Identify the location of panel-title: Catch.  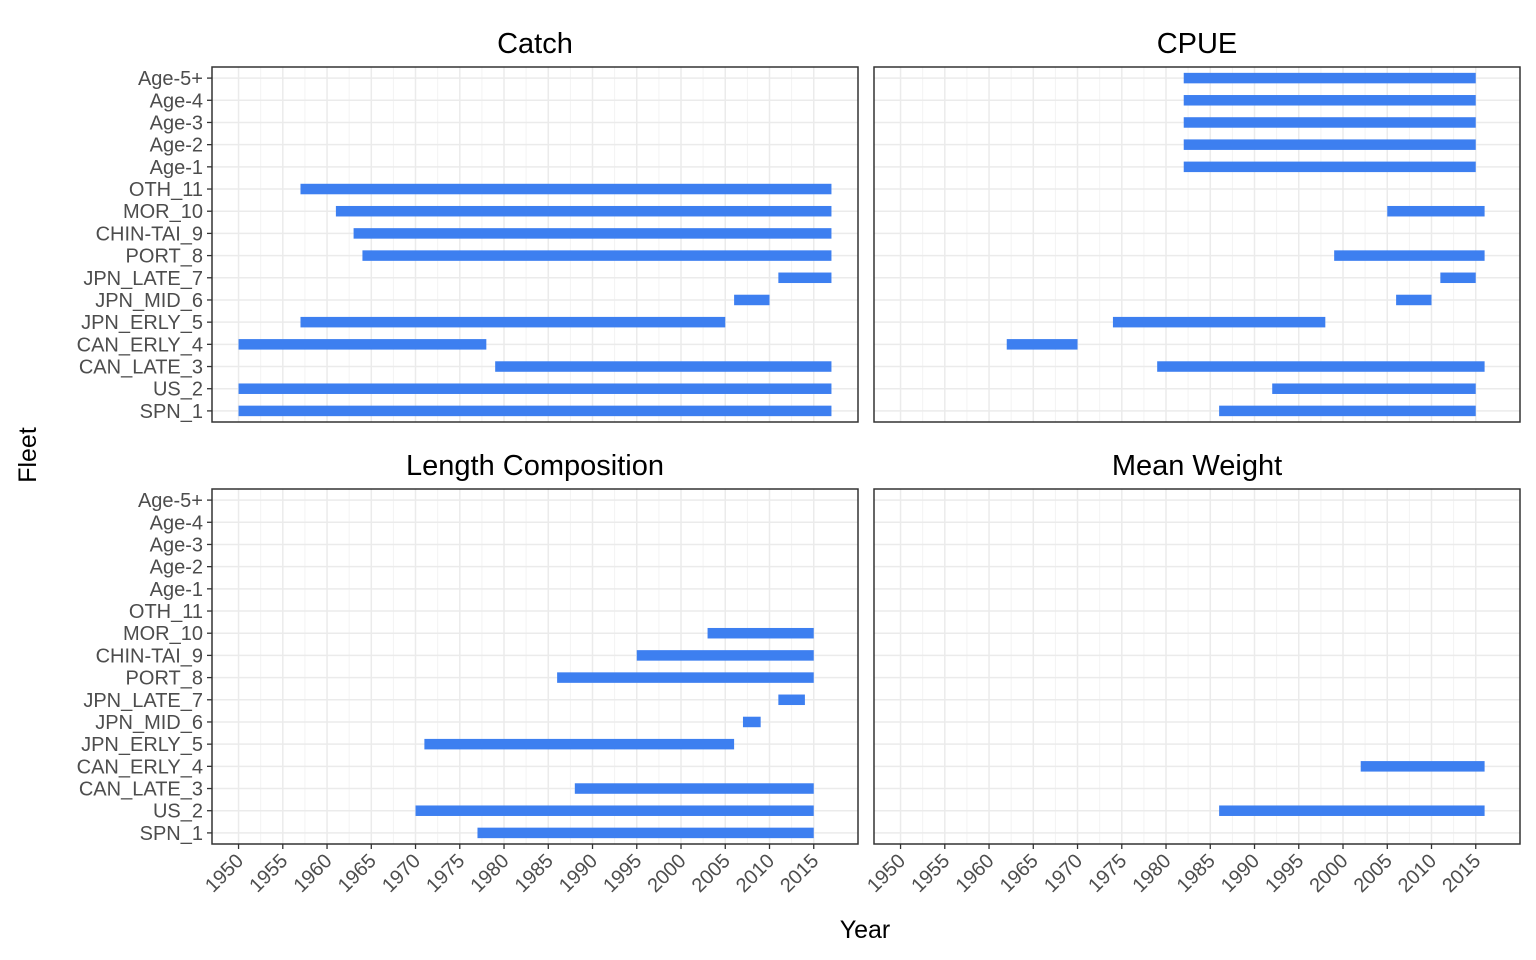
(535, 44).